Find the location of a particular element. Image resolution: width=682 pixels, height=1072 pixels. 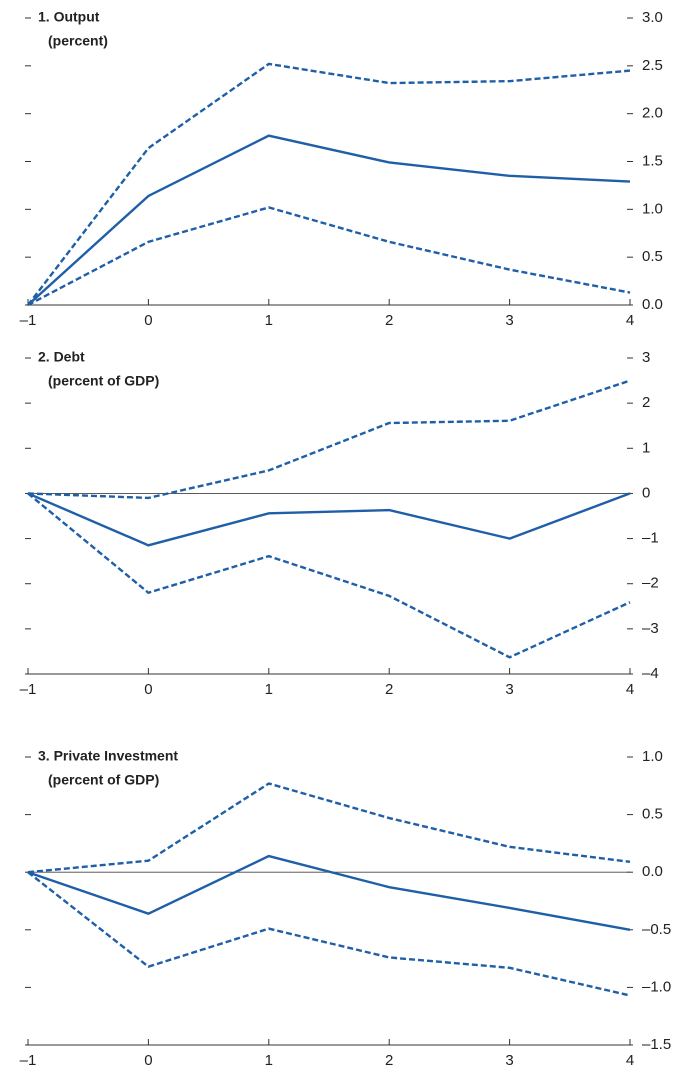

y-tick-label: 2 is located at coordinates (646, 402).